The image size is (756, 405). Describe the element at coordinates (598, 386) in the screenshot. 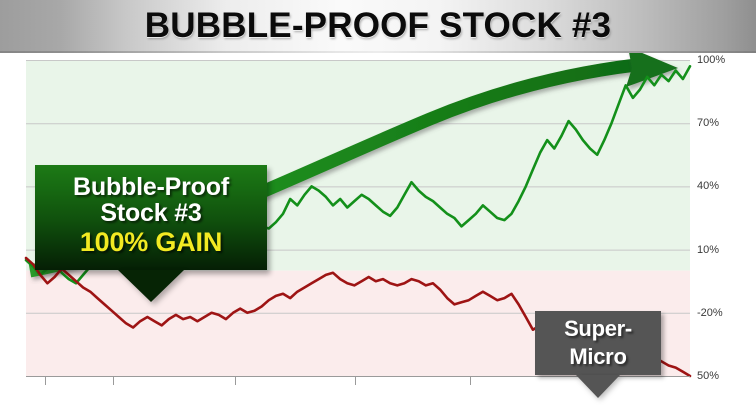

I see `callout-secondary-pointer-triangle` at that location.